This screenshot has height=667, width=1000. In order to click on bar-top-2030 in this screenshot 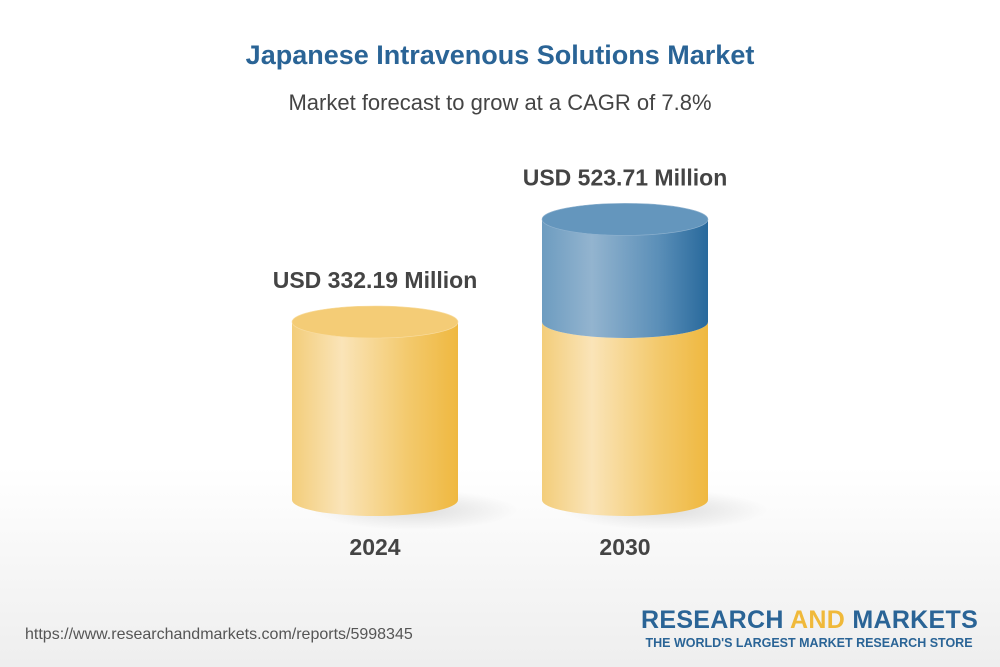, I will do `click(625, 219)`.